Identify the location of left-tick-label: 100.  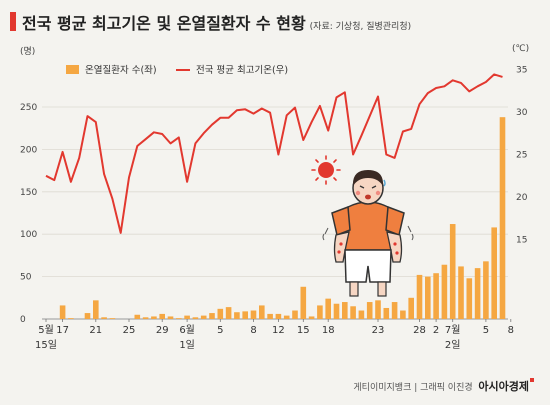
(28, 235).